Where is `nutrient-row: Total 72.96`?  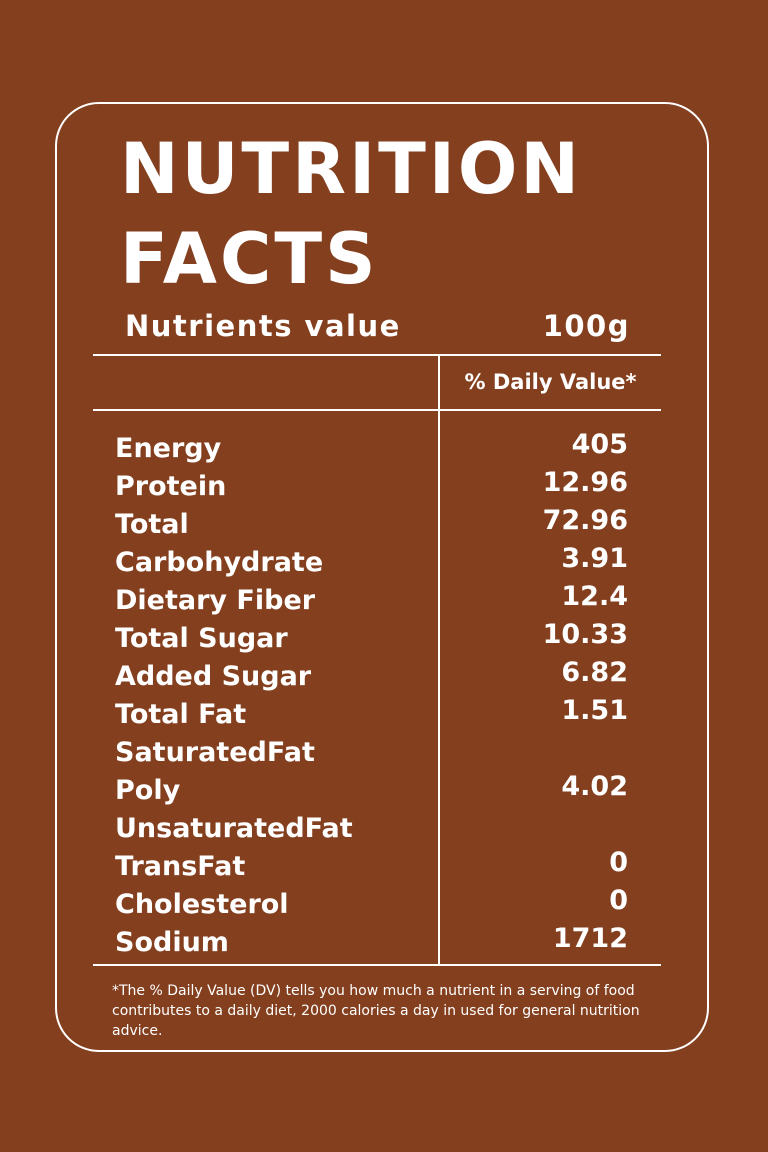
nutrient-row: Total 72.96 is located at coordinates (371, 524).